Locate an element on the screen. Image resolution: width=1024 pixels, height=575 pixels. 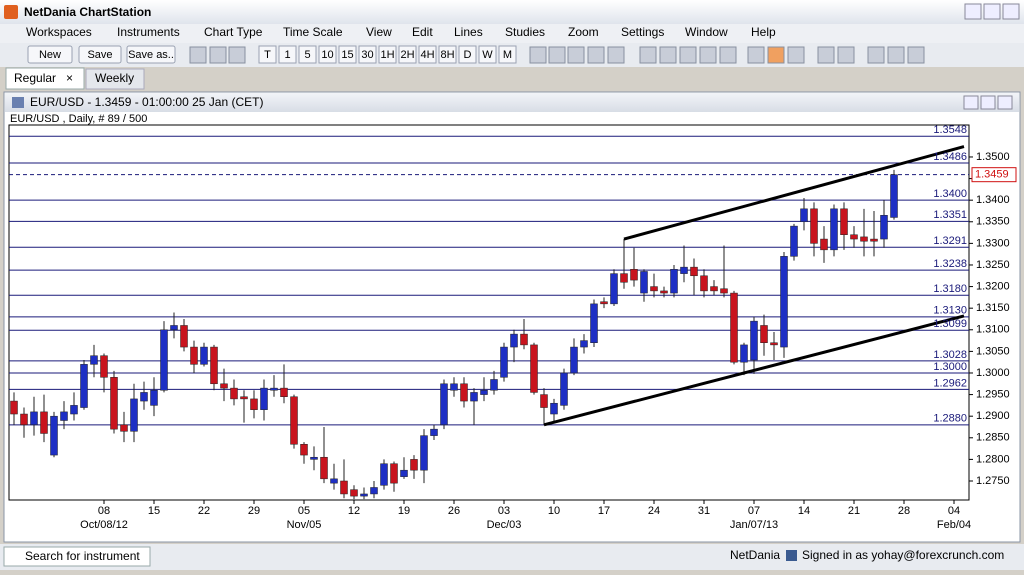
timescale-label: 4H is located at coordinates (427, 55).